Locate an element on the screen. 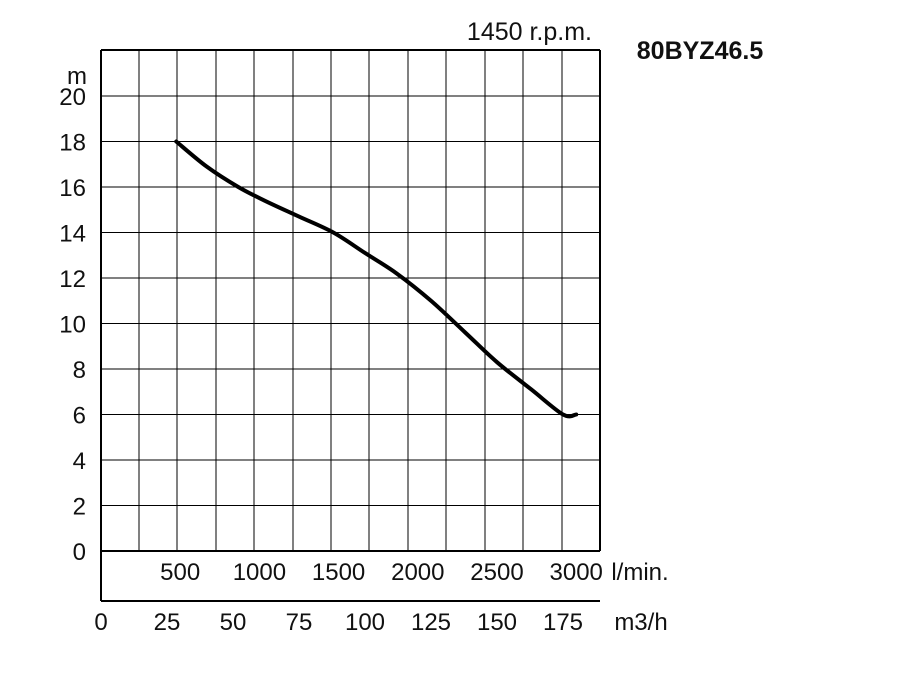 The height and width of the screenshot is (700, 900). x-tick-label-m3h: 150 is located at coordinates (497, 622).